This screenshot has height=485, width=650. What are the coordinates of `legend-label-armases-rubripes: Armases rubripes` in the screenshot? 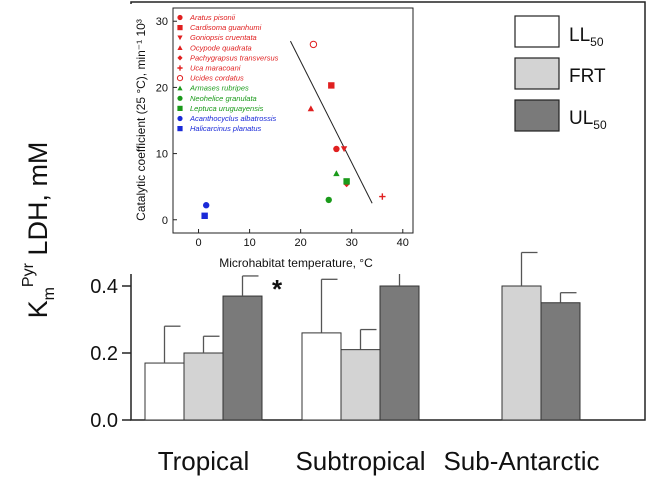 It's located at (219, 88).